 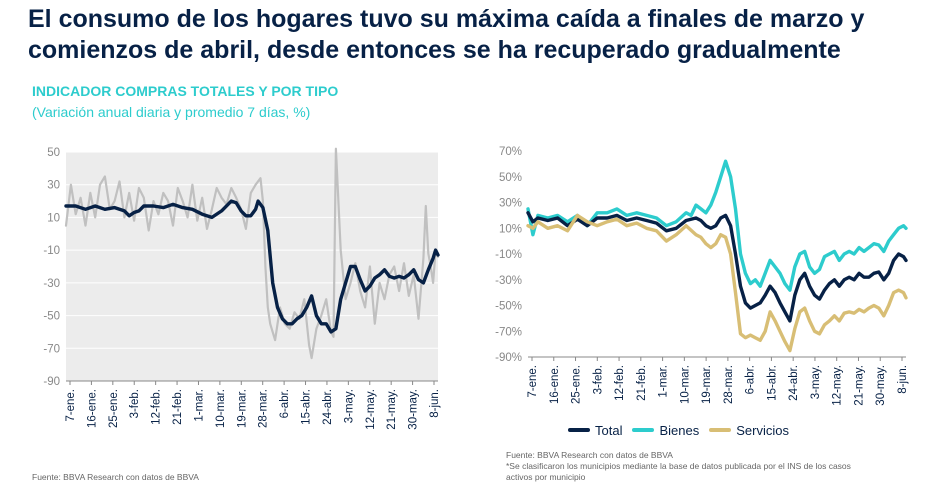 What do you see at coordinates (51, 349) in the screenshot?
I see `left-chart-ytick-label: -70` at bounding box center [51, 349].